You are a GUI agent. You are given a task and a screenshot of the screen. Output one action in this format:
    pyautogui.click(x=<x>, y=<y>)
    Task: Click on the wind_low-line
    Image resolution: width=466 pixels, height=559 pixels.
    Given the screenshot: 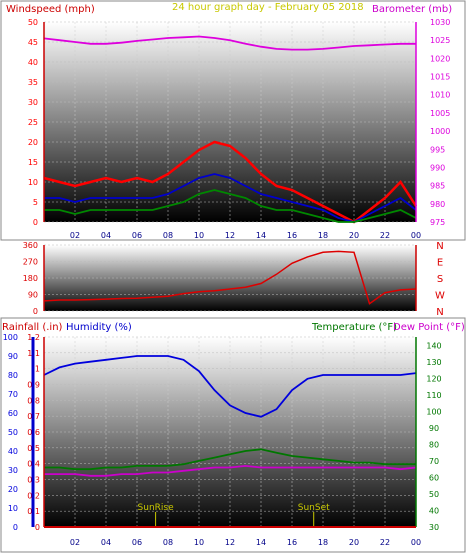 What is the action you would take?
    pyautogui.click(x=230, y=206)
    